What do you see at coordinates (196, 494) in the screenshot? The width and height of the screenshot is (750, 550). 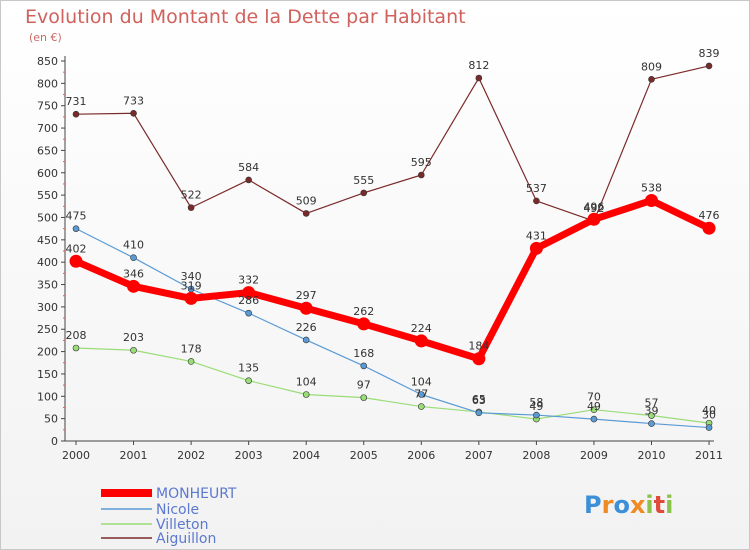 I see `legend-label-monheurt: MONHEURT` at bounding box center [196, 494].